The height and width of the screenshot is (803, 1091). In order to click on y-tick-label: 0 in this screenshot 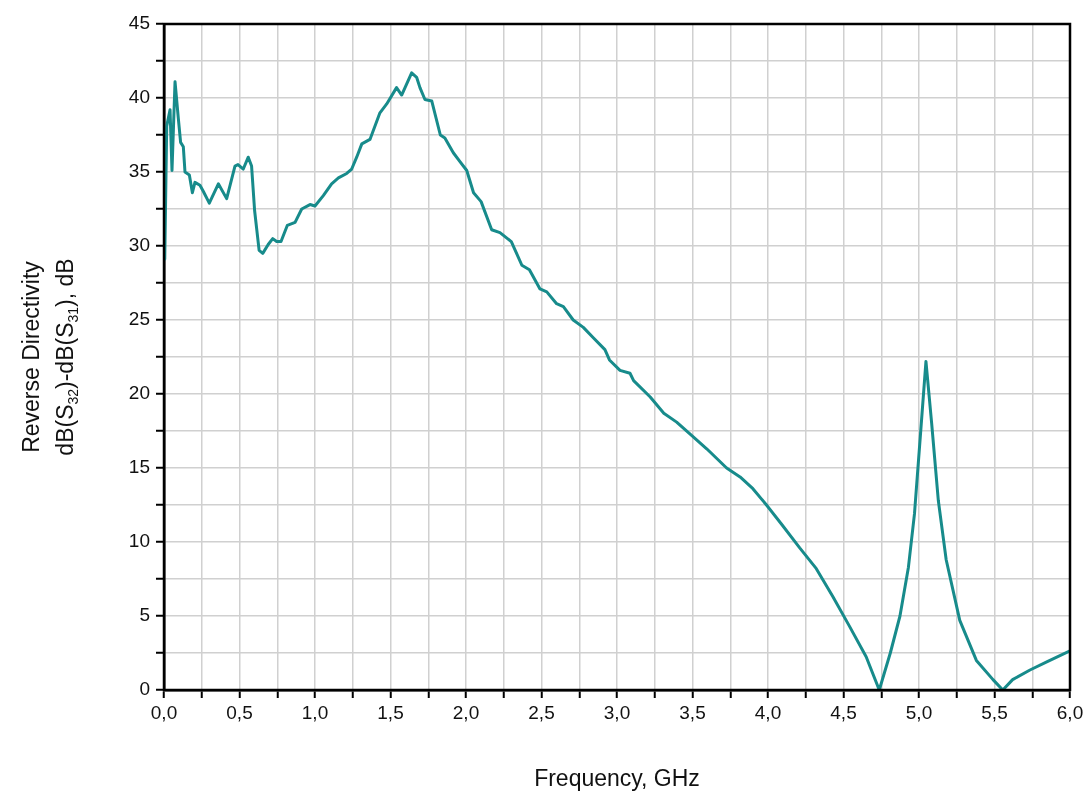, I will do `click(144, 689)`.